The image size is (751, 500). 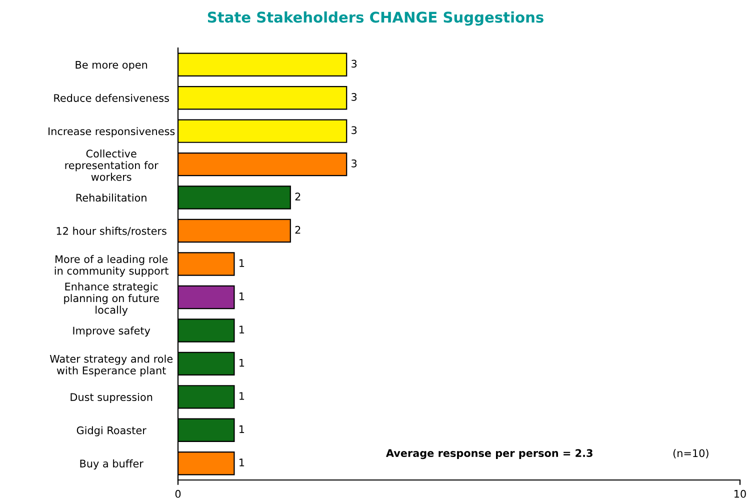 I want to click on y-tick-label: Improve safety, so click(x=111, y=331).